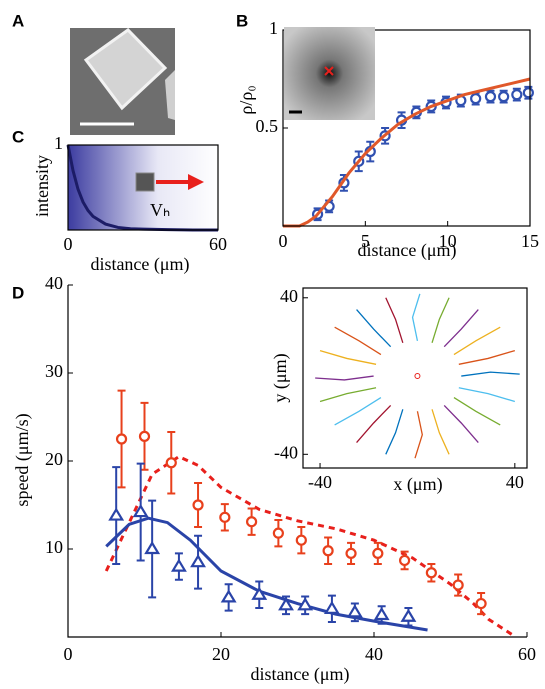  What do you see at coordinates (246, 99) in the screenshot?
I see `y-axis-label: ρ/ρ₀` at bounding box center [246, 99].